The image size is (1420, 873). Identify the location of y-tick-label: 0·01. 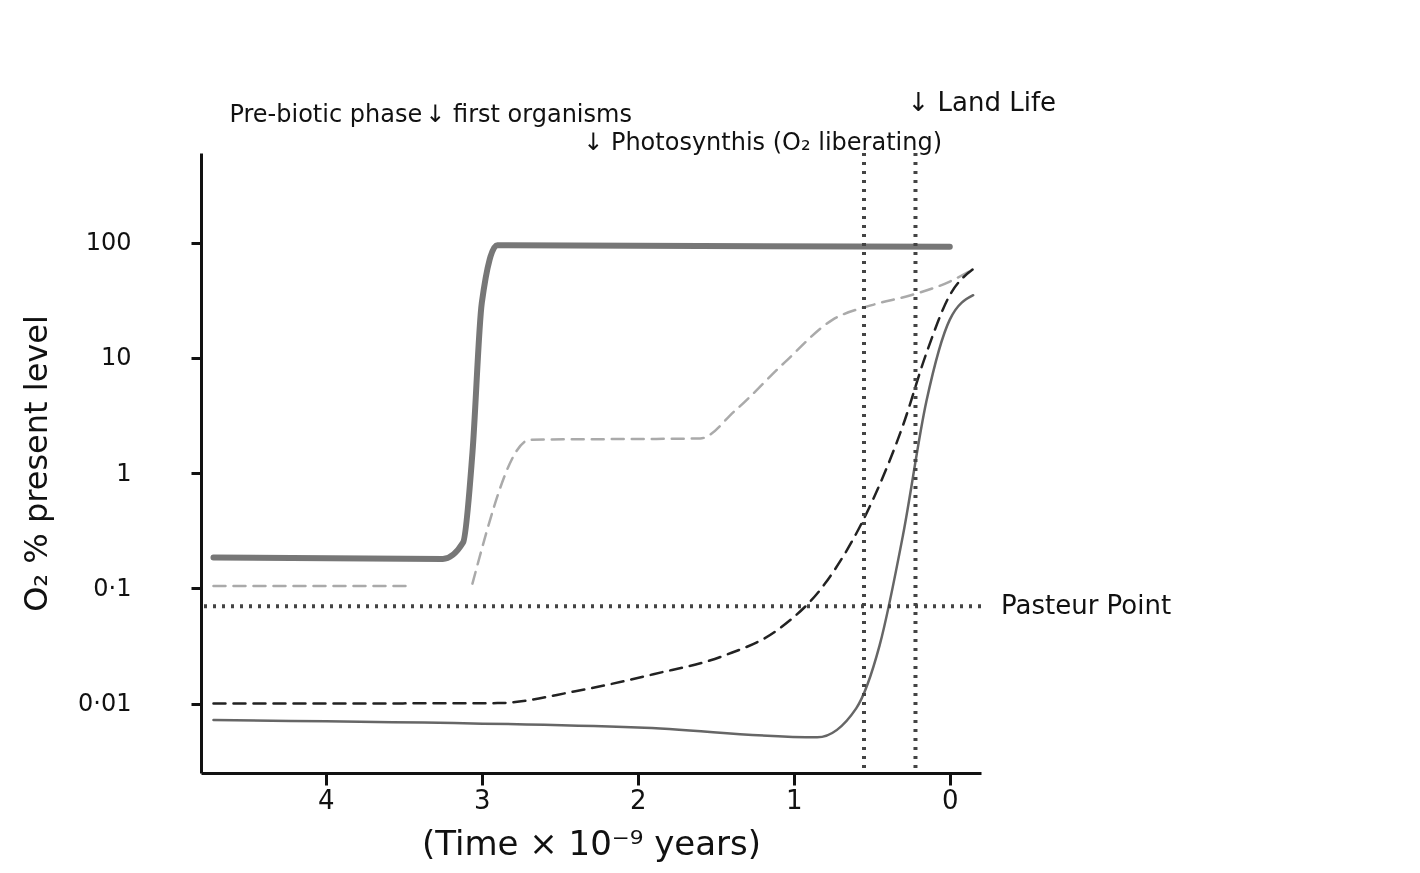
(105, 703).